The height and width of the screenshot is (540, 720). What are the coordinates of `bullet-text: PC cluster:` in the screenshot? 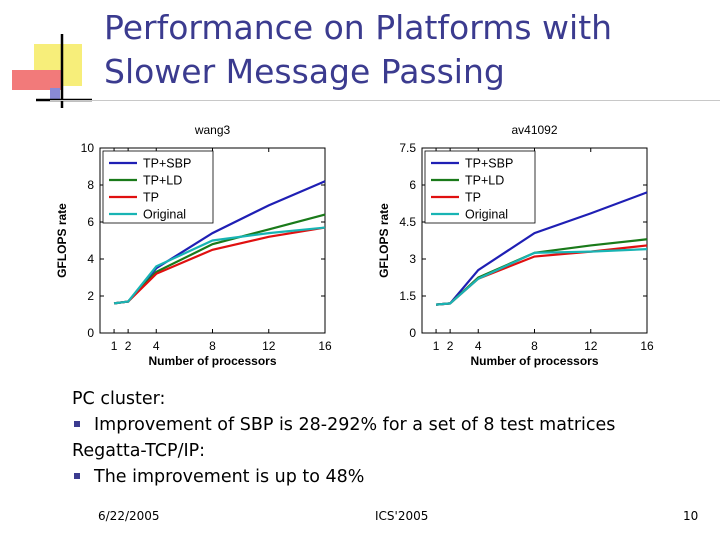 It's located at (119, 399).